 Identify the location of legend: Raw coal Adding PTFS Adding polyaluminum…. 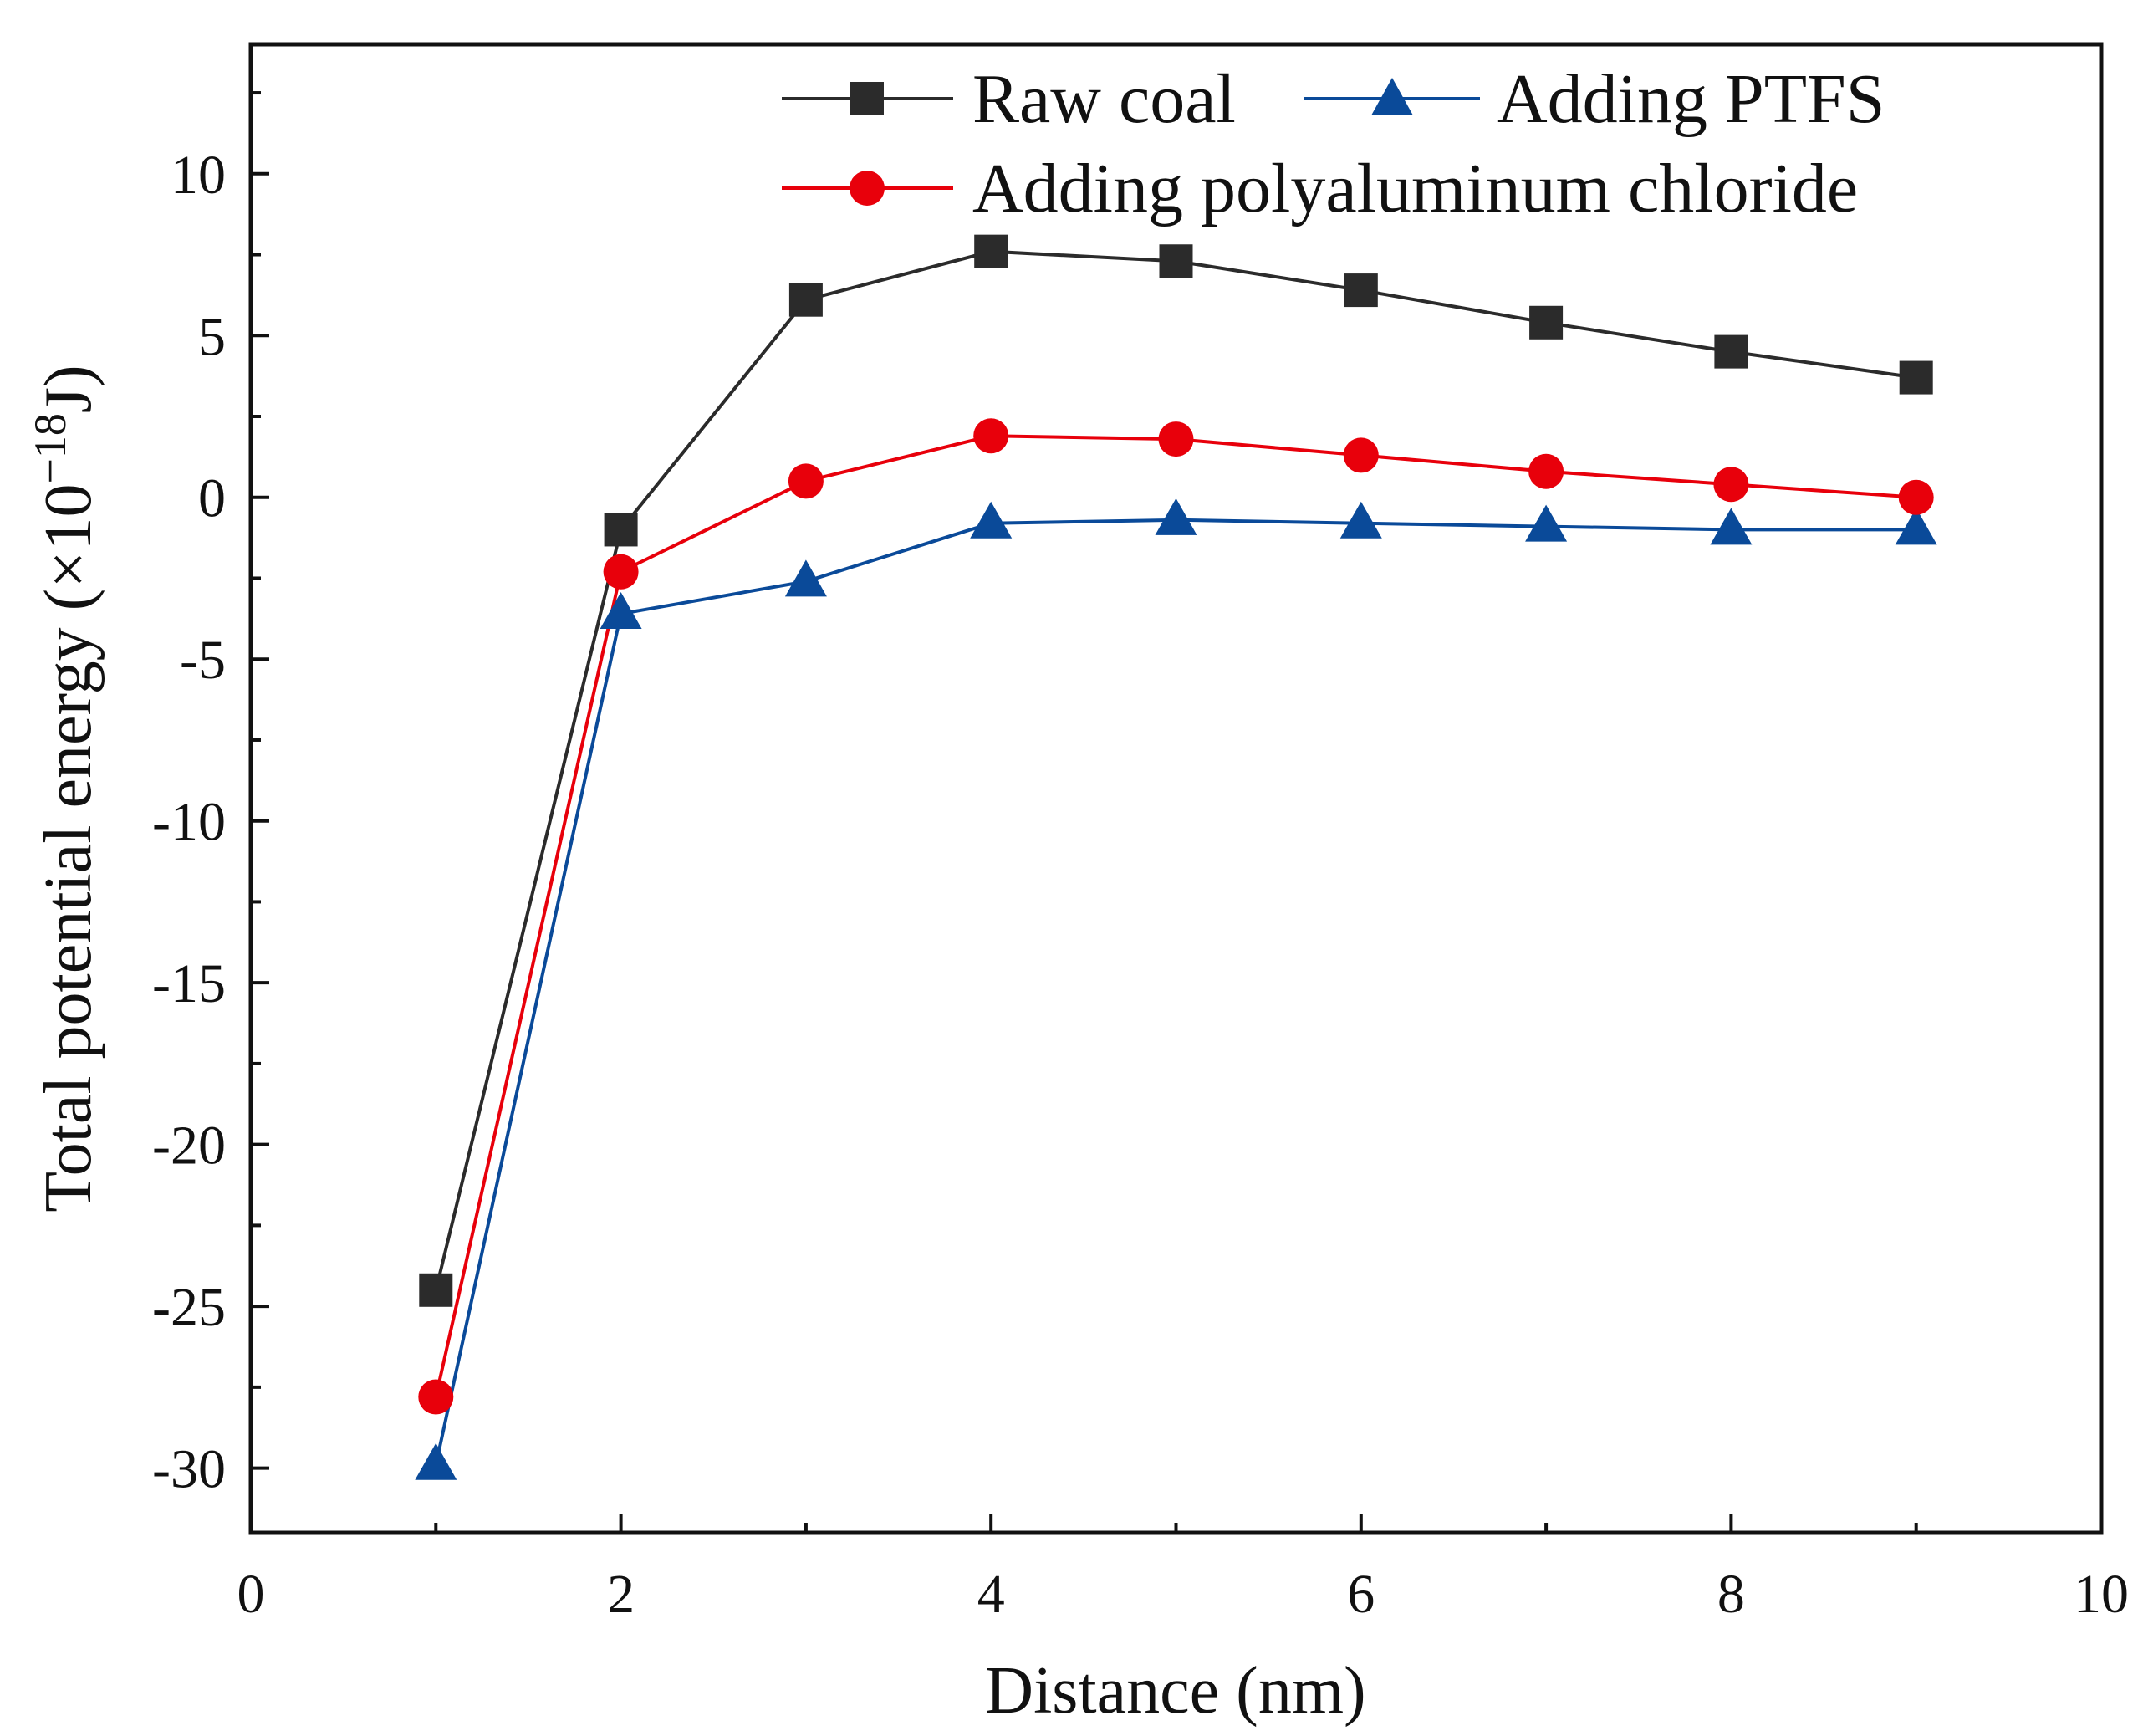
(1333, 143).